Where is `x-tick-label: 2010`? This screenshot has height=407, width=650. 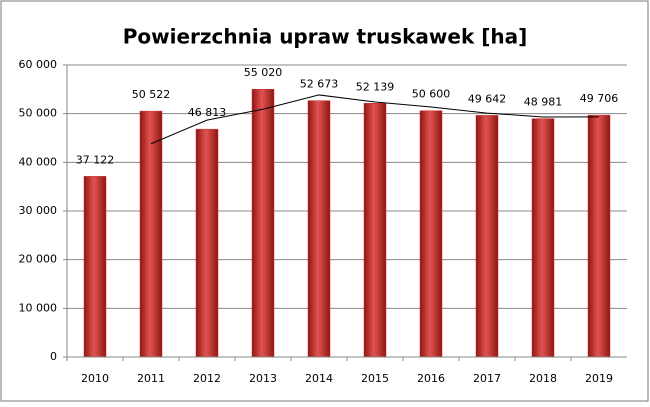 x-tick-label: 2010 is located at coordinates (95, 378).